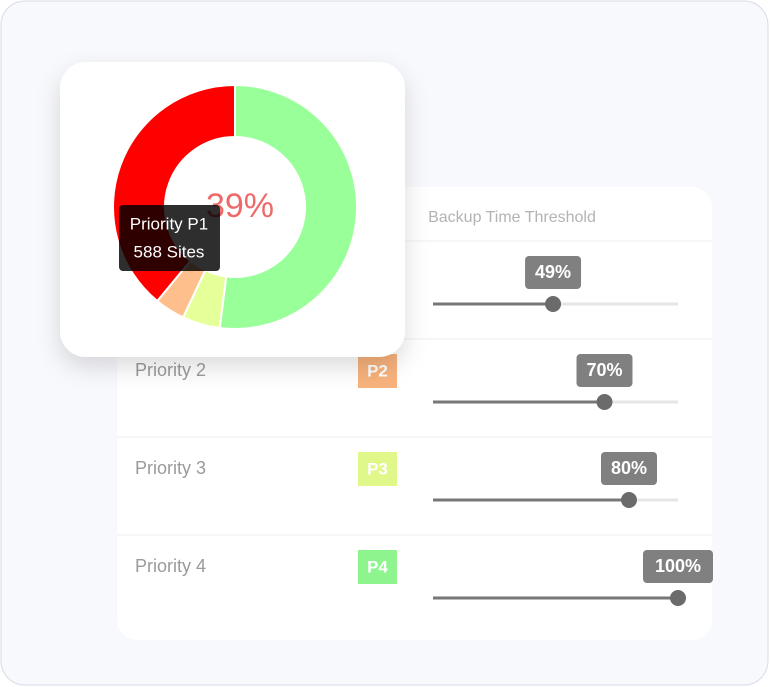 The image size is (770, 687). What do you see at coordinates (170, 370) in the screenshot?
I see `priority-label: Priority 2` at bounding box center [170, 370].